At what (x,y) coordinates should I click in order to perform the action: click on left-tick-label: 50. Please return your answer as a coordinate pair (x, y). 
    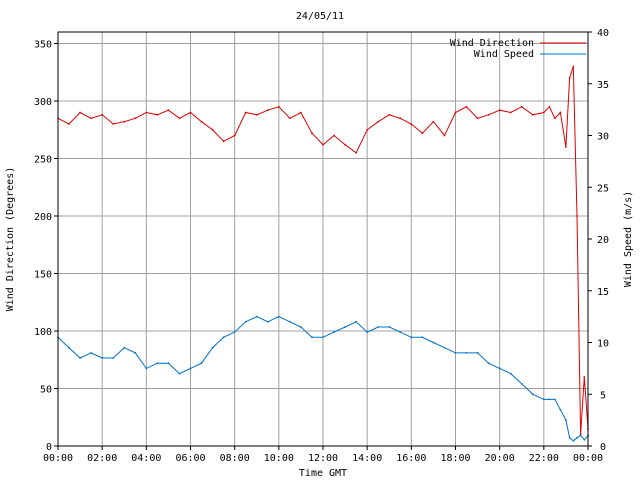
    Looking at the image, I should click on (46, 390).